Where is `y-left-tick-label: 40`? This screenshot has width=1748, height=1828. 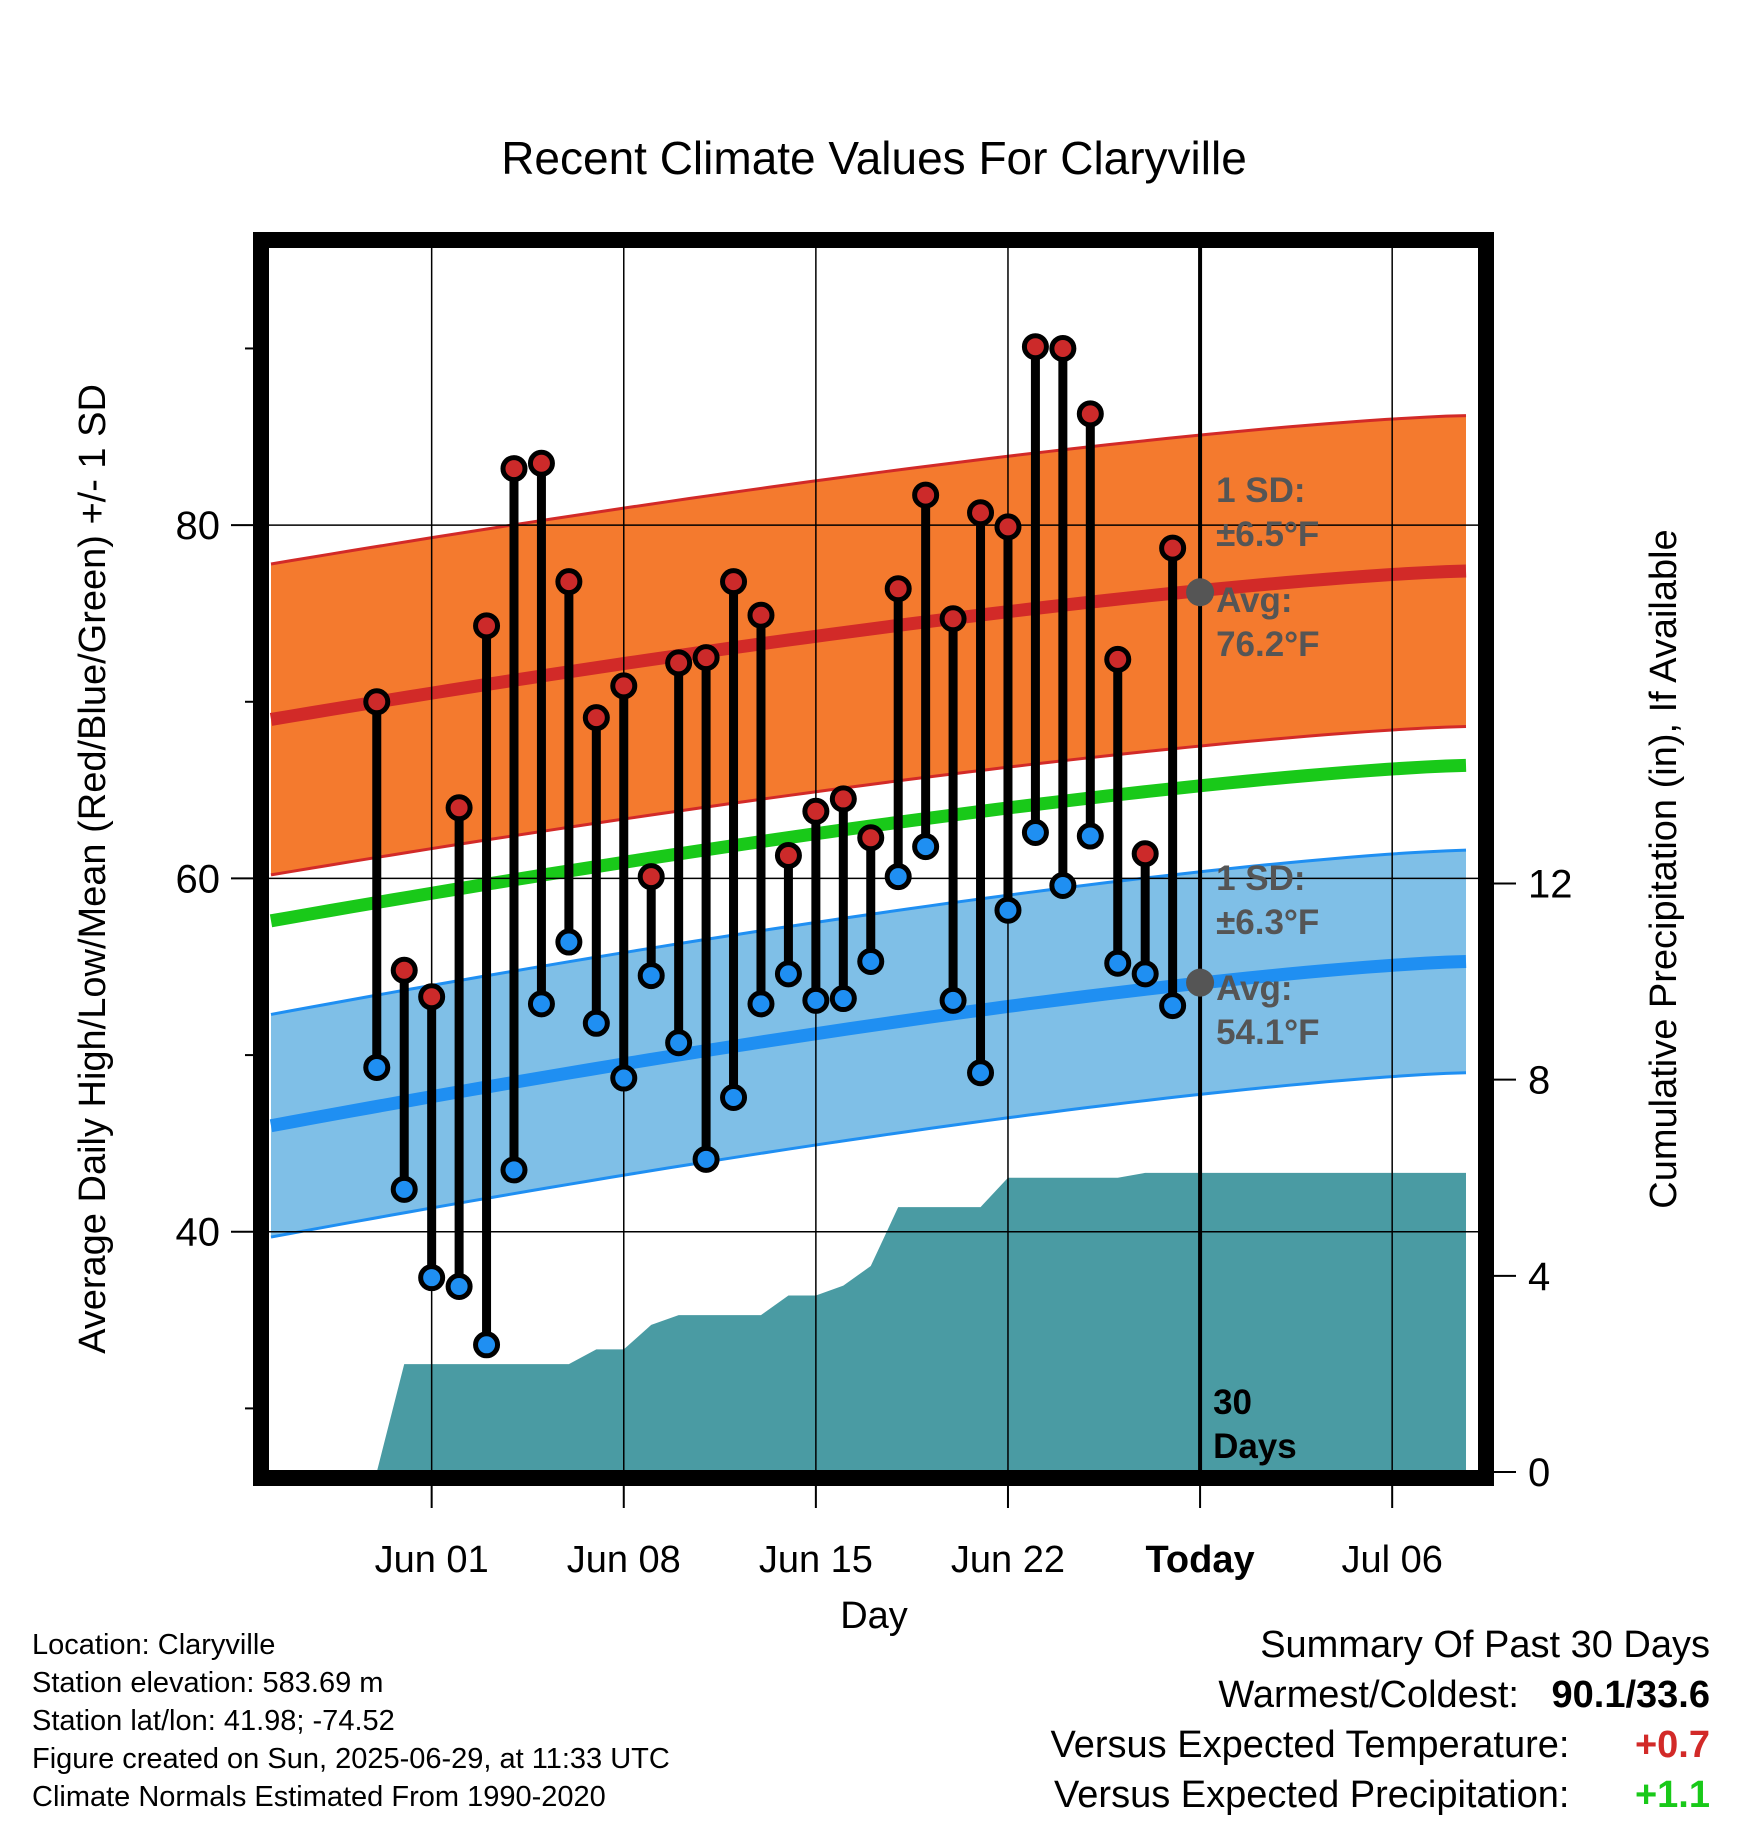
y-left-tick-label: 40 is located at coordinates (198, 1233).